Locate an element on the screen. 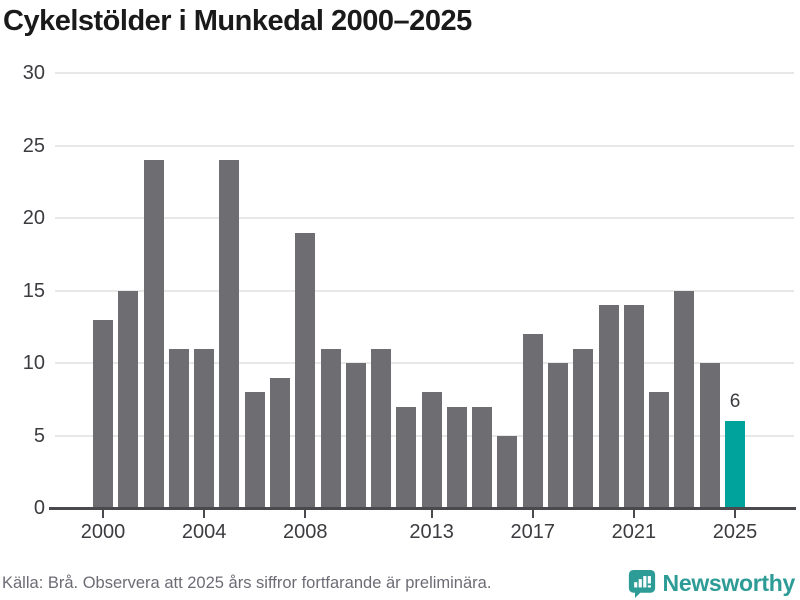 Image resolution: width=800 pixels, height=600 pixels. bar-2009 is located at coordinates (330, 428).